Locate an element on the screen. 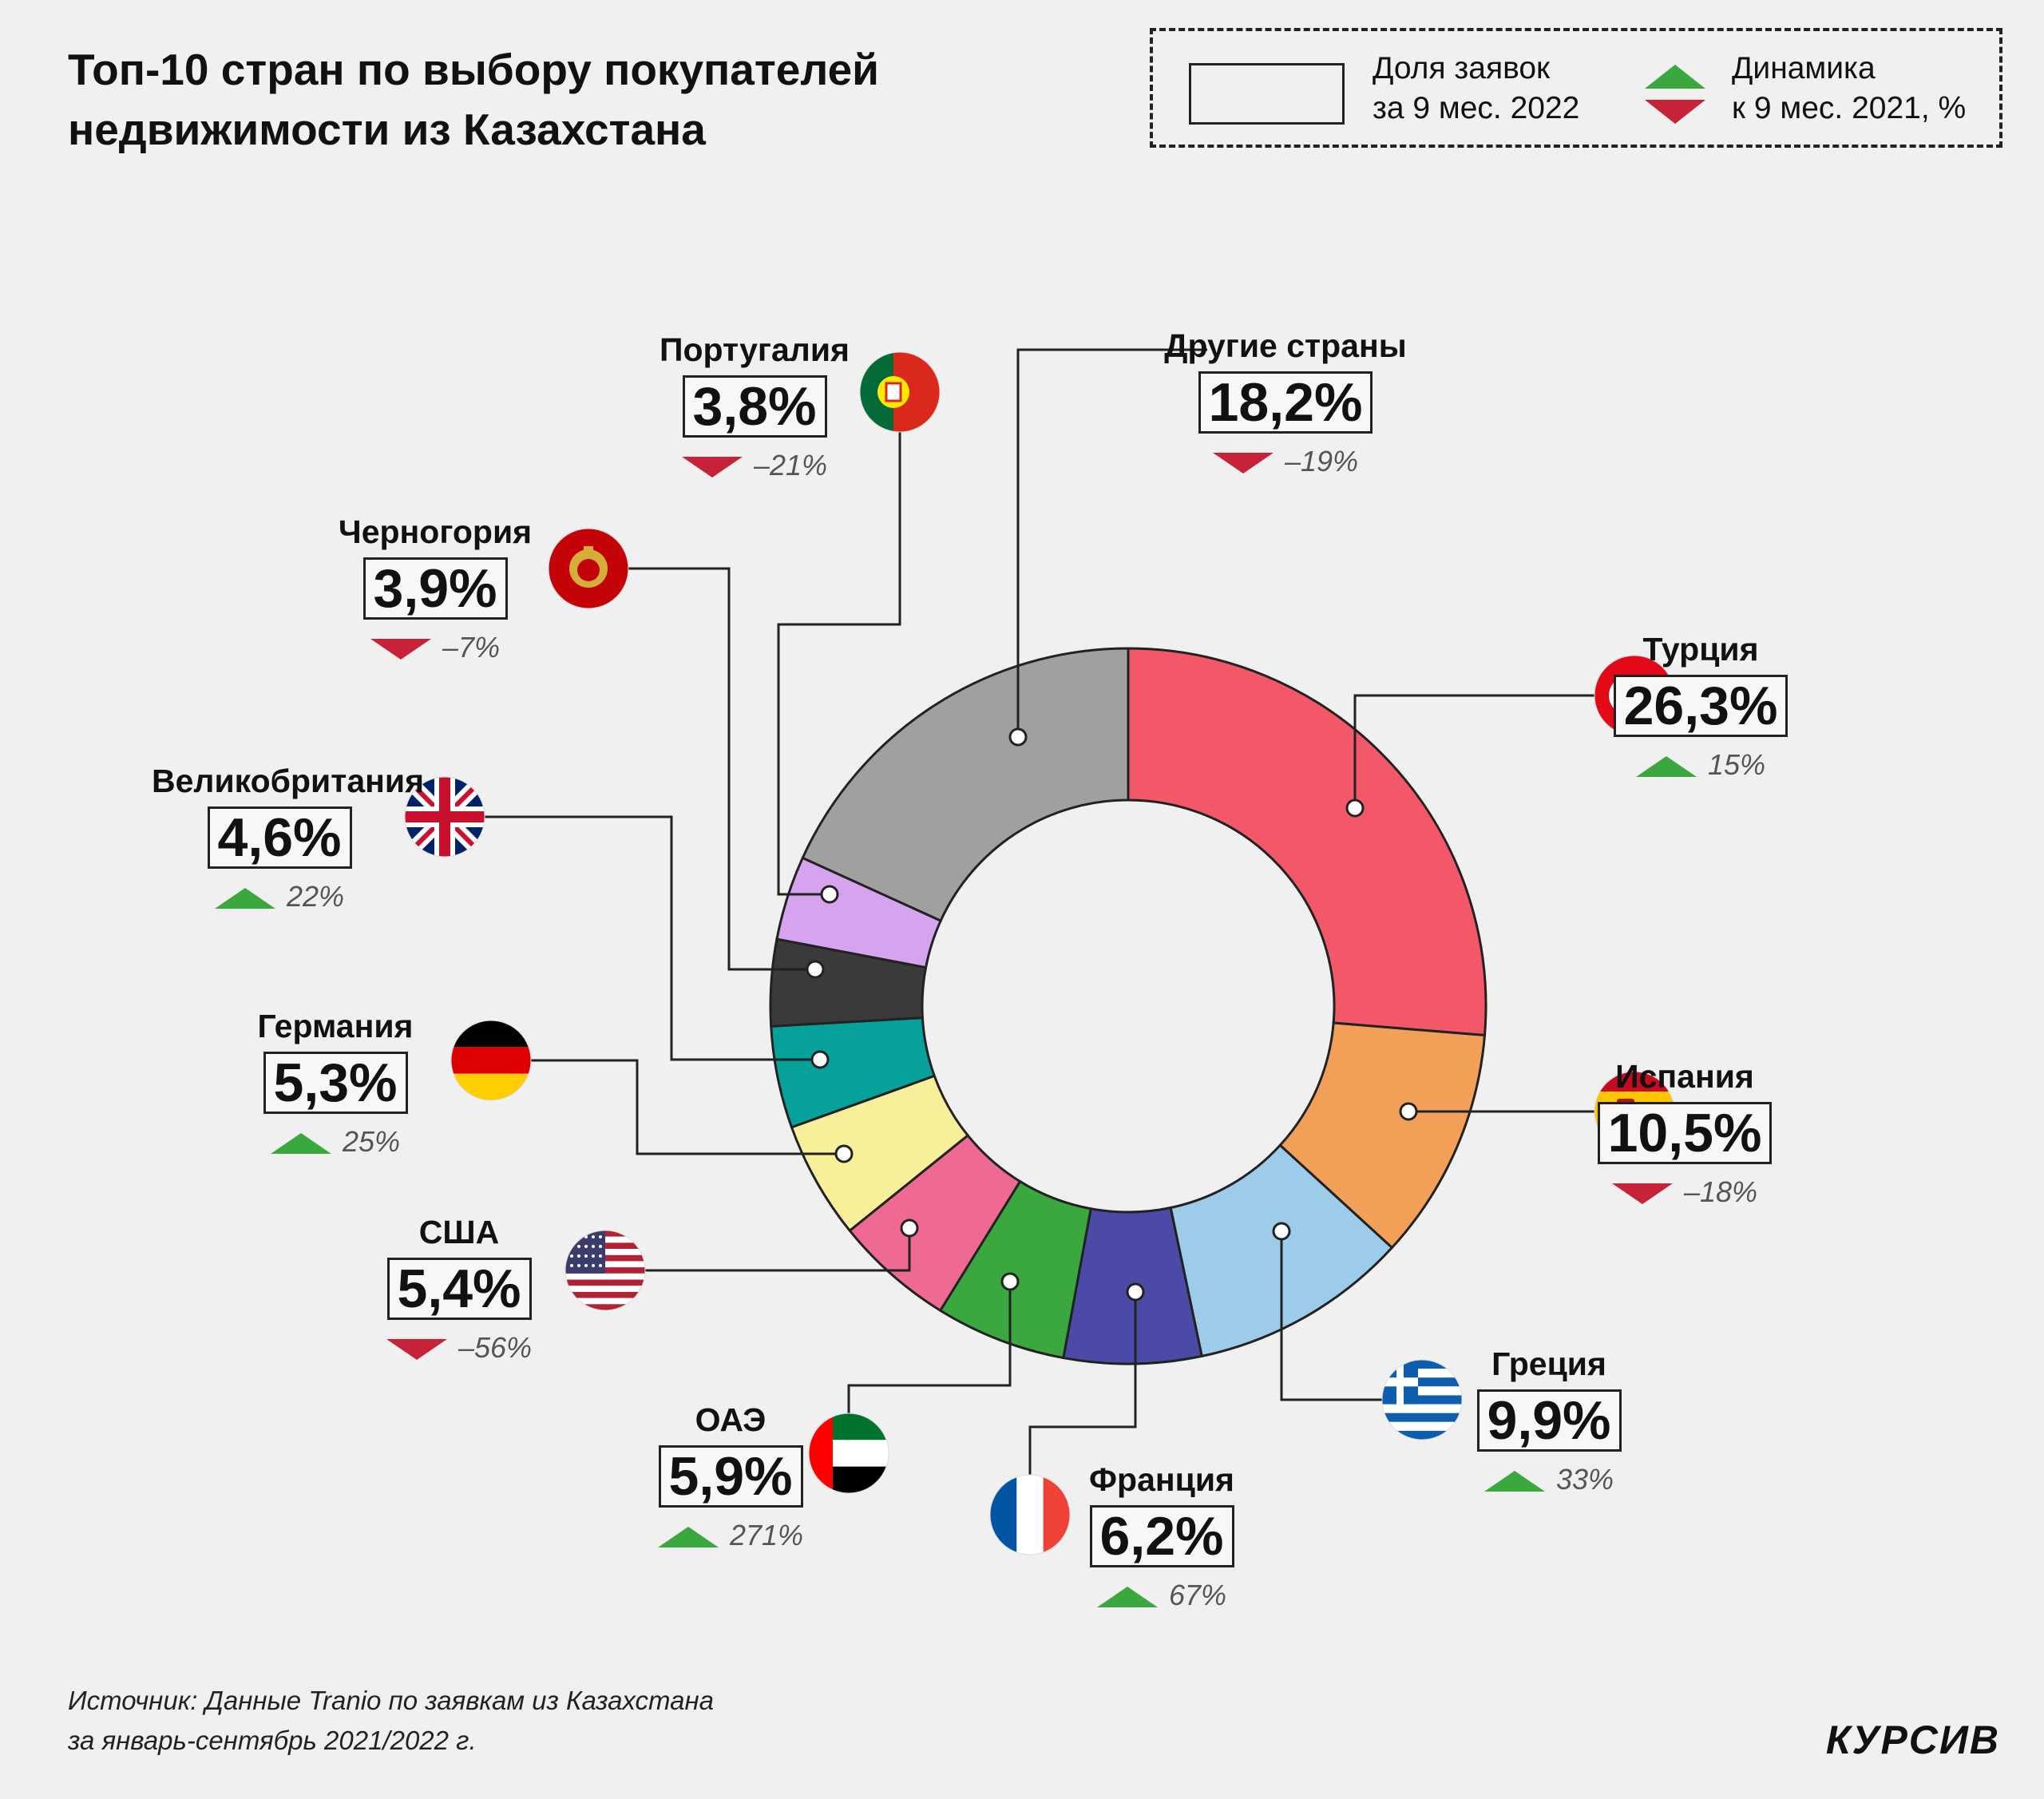 The image size is (2044, 1799). dynamics-text: –18% is located at coordinates (1720, 1191).